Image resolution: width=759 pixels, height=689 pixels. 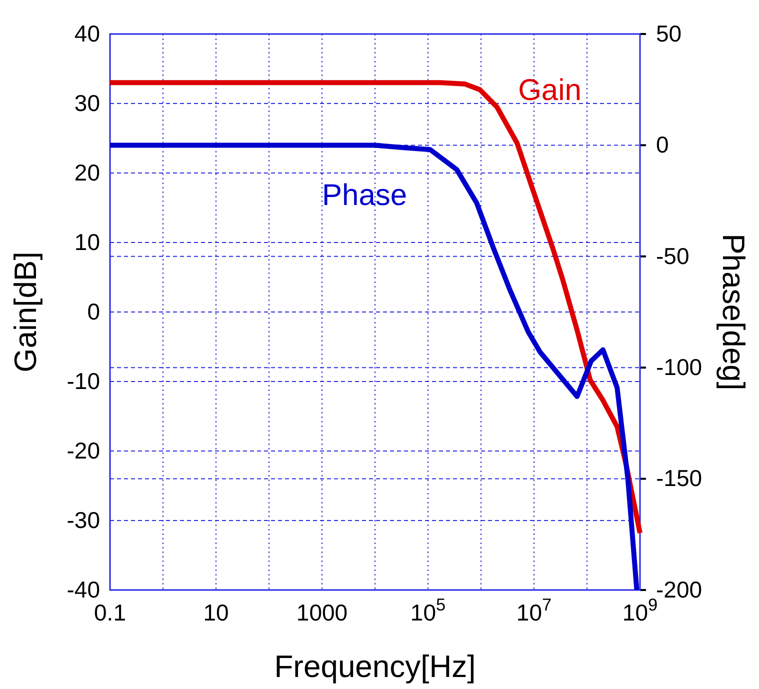 I want to click on x-tick-label: 1000, so click(x=322, y=612).